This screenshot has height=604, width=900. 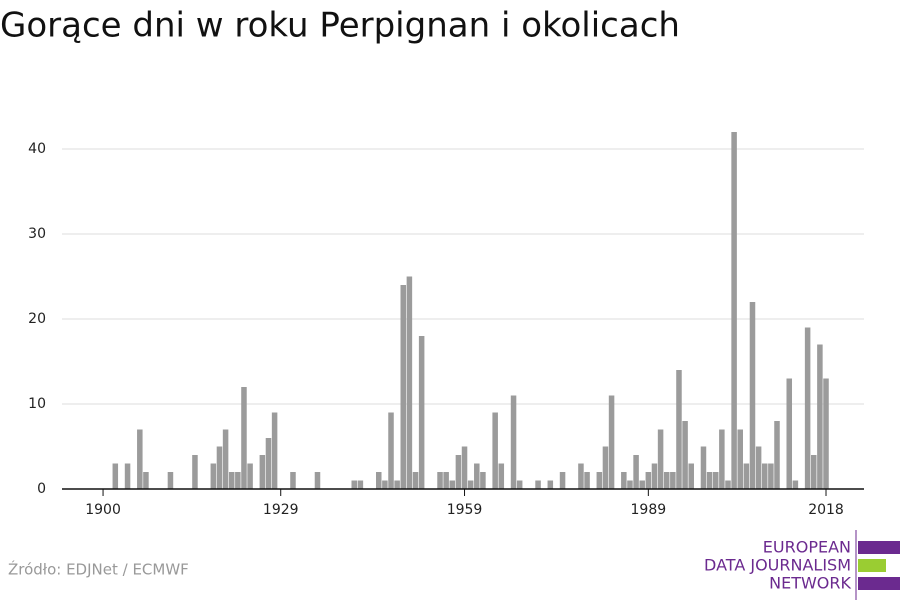 What do you see at coordinates (103, 510) in the screenshot?
I see `x-tick-label: 1900` at bounding box center [103, 510].